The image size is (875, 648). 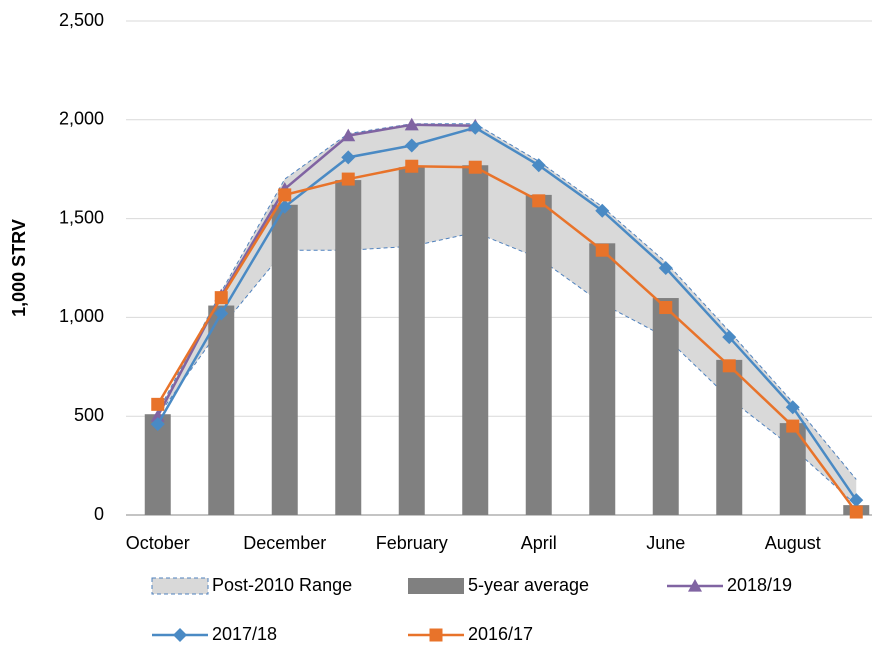 What do you see at coordinates (81, 217) in the screenshot?
I see `y-tick-label: 1,500` at bounding box center [81, 217].